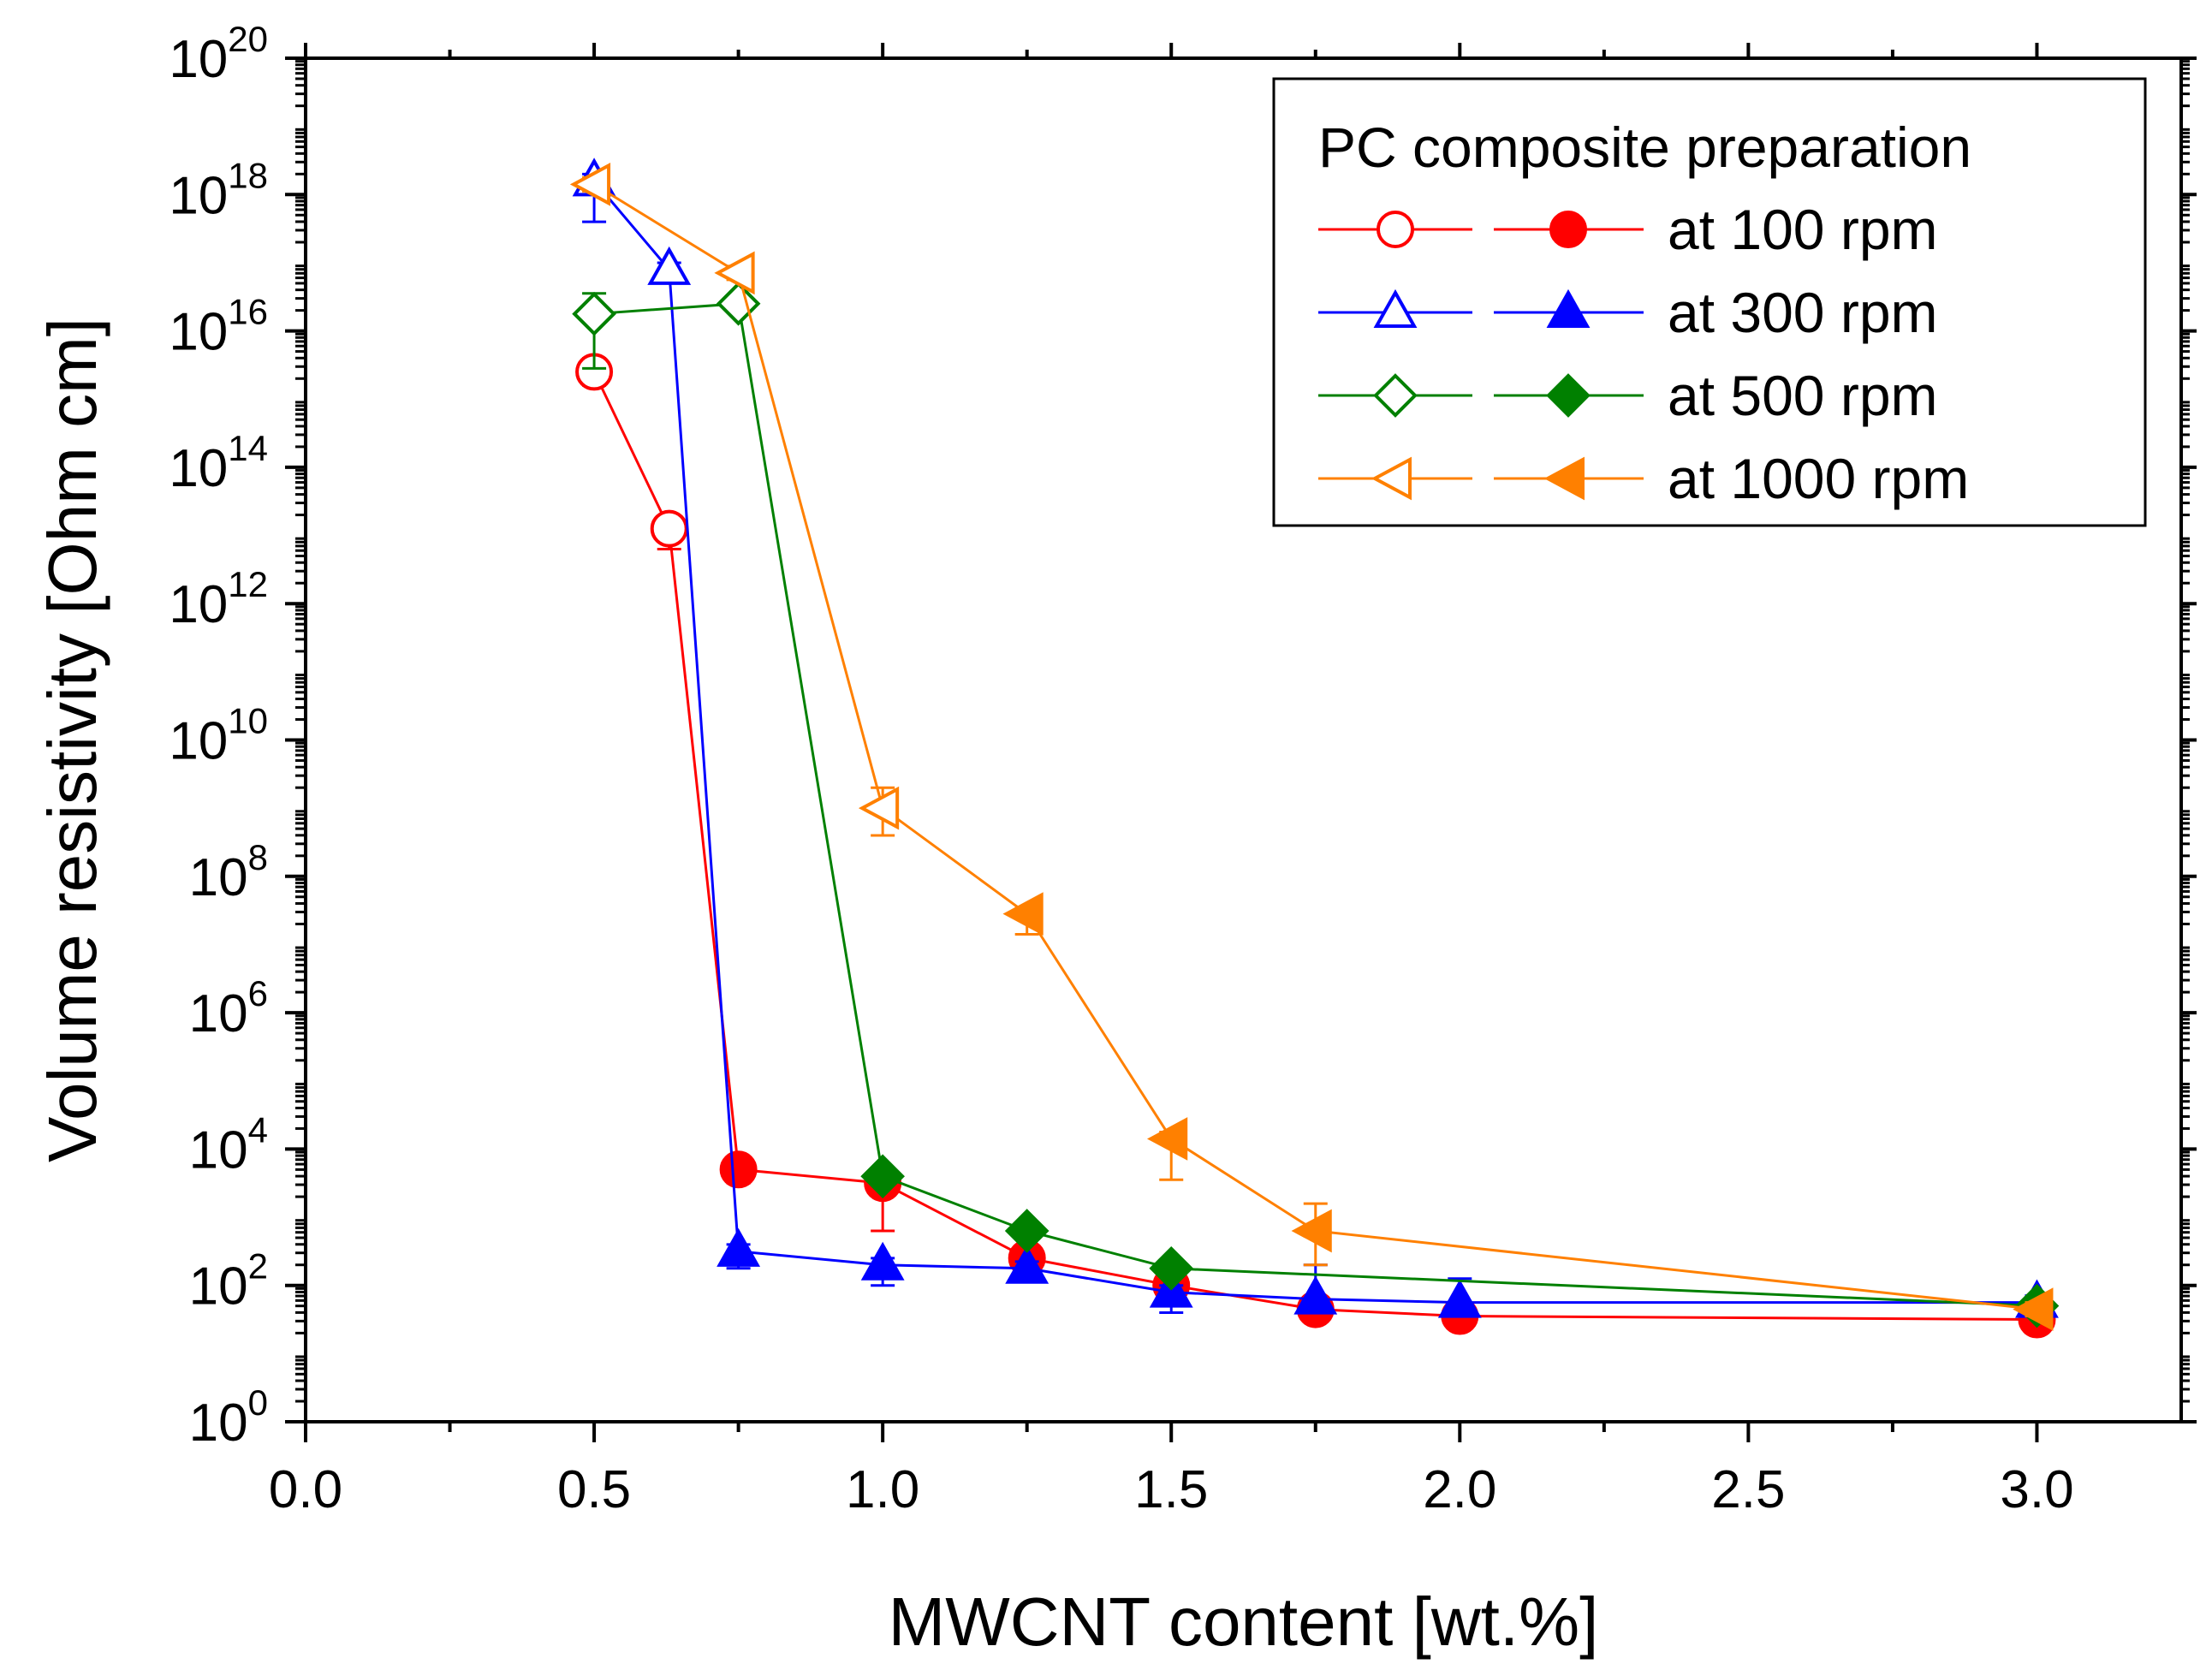  I want to click on y-tick-label: 10¹⁶, so click(218, 327).